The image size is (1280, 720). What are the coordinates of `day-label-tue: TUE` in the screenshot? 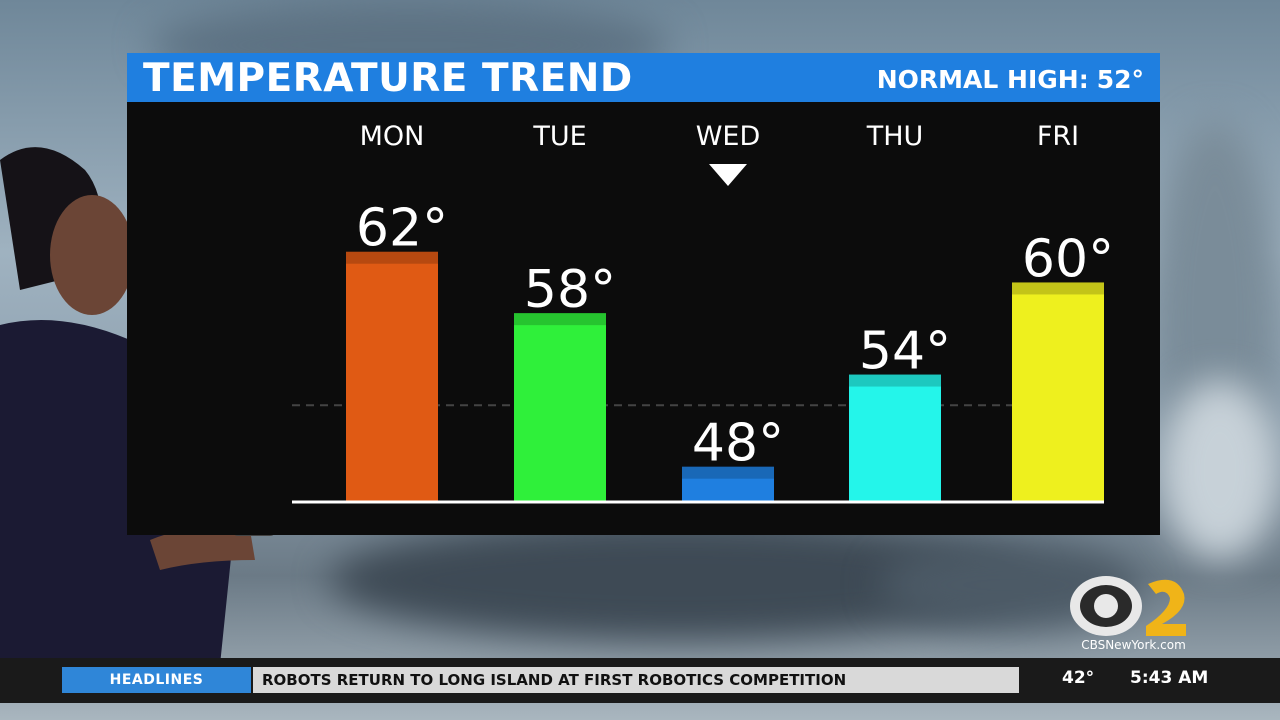 It's located at (559, 136).